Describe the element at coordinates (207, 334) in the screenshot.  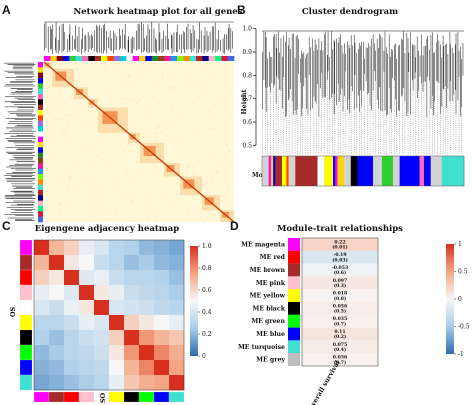
I see `legend-tick-label: 0.2` at that location.